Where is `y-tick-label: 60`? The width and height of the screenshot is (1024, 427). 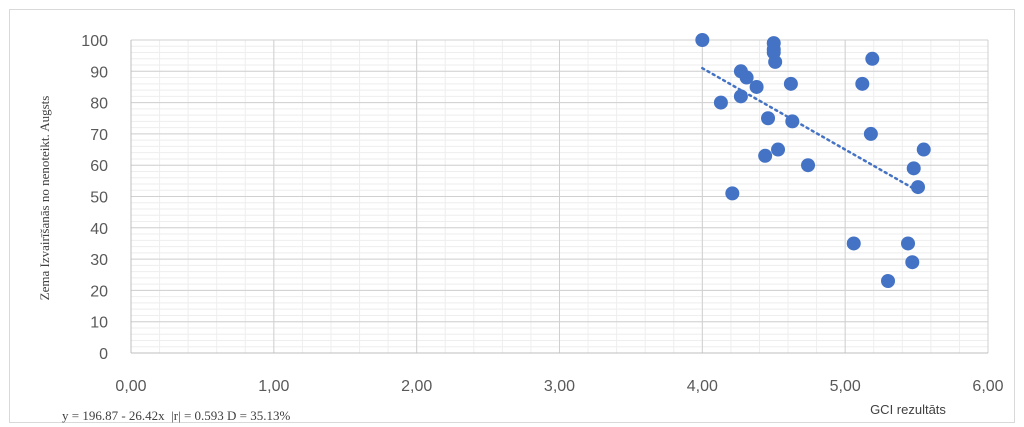
y-tick-label: 60 is located at coordinates (99, 166).